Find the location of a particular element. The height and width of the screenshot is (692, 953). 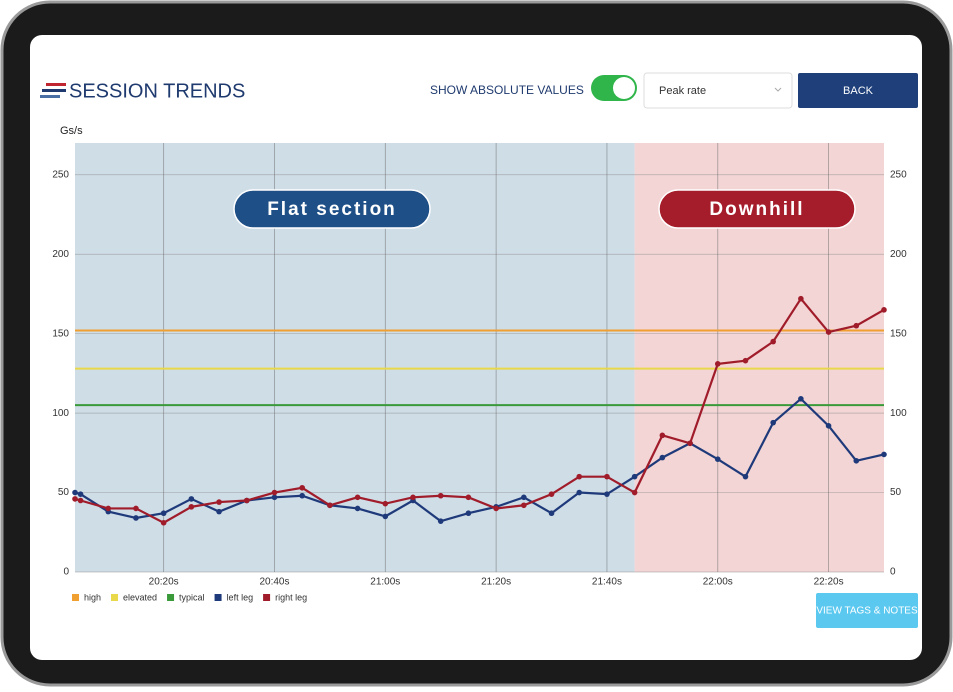

tags-notes-label: VIEW TAGS & NOTES is located at coordinates (867, 611).